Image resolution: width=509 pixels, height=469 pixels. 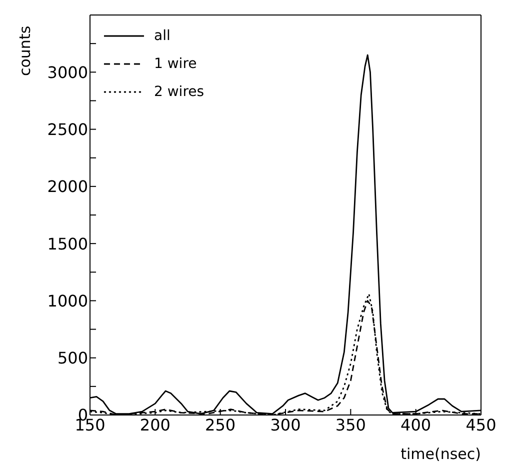 I want to click on x-tick-label: 350, so click(x=350, y=424).